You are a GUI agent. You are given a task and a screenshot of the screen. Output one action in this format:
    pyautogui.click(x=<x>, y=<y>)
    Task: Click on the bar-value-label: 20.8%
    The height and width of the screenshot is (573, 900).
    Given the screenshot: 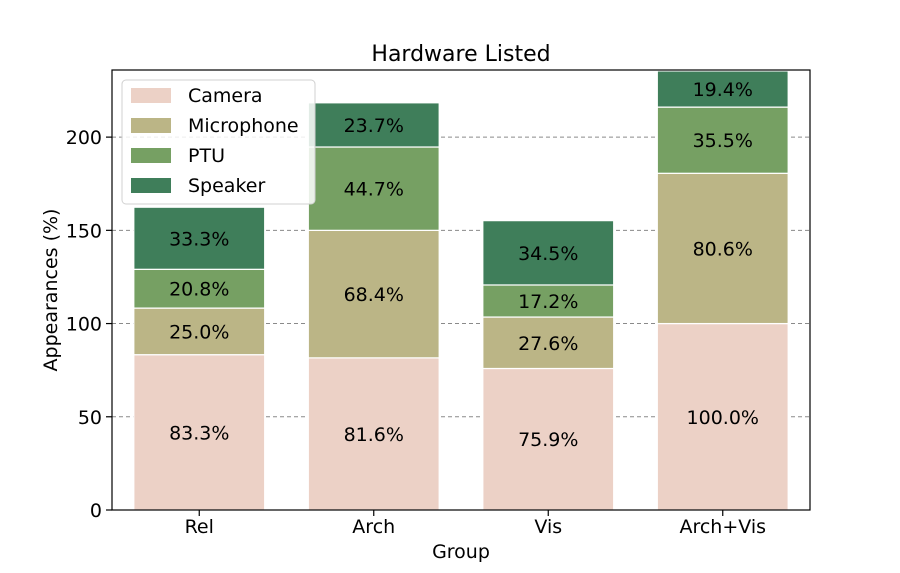 What is the action you would take?
    pyautogui.click(x=199, y=290)
    